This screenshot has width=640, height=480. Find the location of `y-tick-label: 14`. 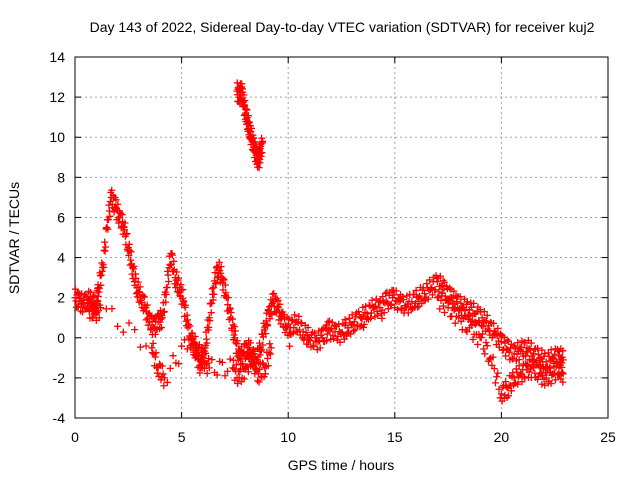

y-tick-label: 14 is located at coordinates (57, 57).